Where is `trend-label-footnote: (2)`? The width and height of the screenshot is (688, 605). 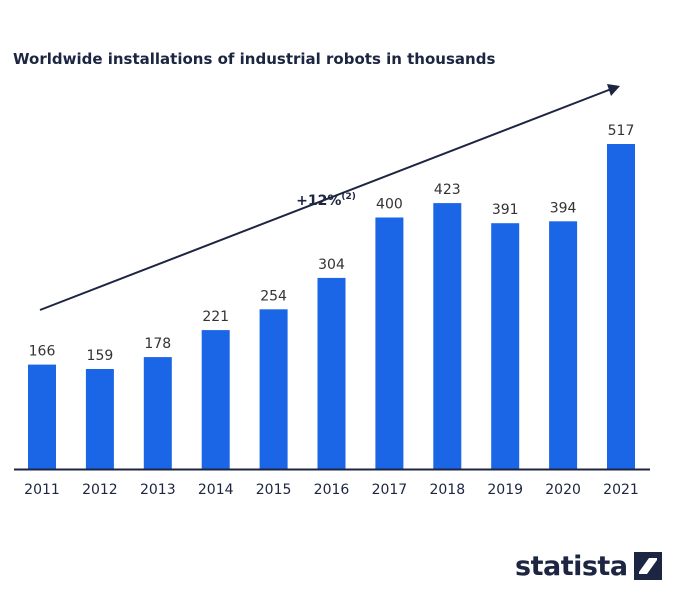 trend-label-footnote: (2) is located at coordinates (348, 197).